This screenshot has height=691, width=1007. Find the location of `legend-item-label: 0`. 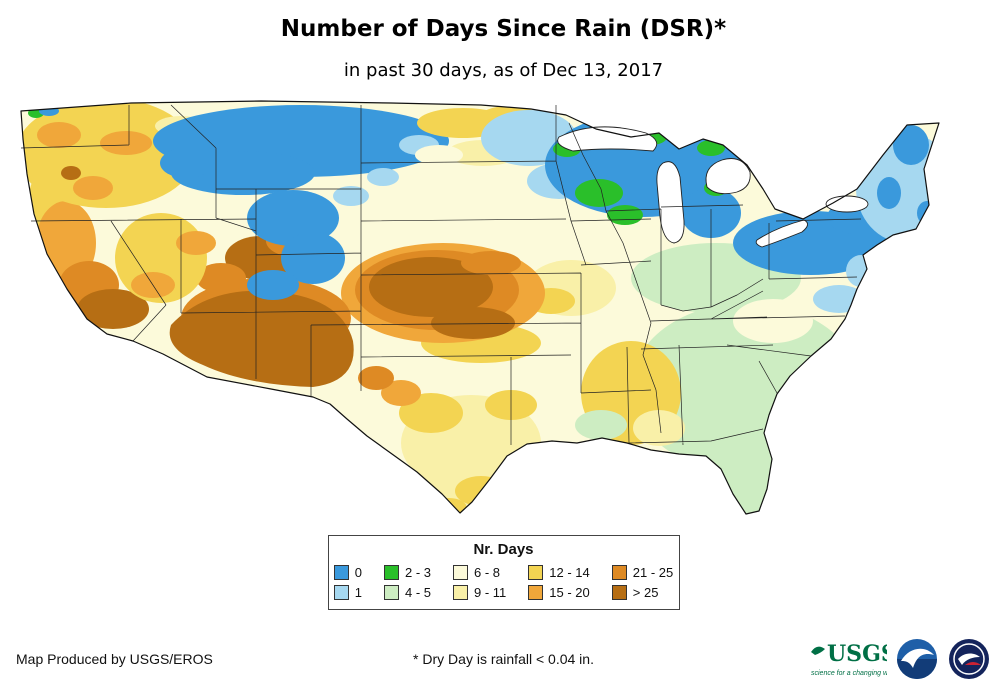

legend-item-label: 0 is located at coordinates (358, 572).